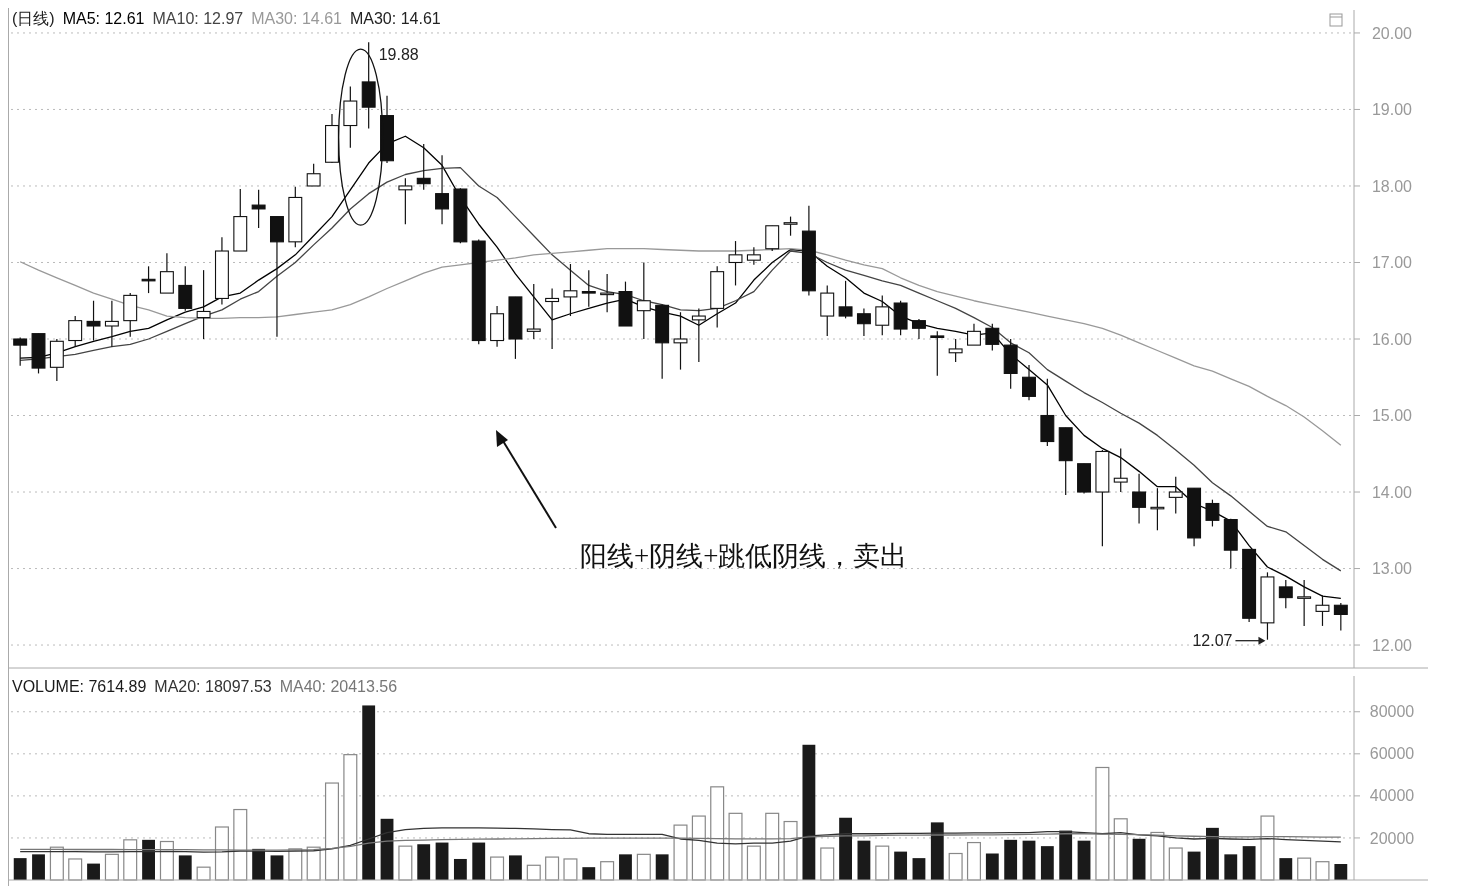  Describe the element at coordinates (213, 686) in the screenshot. I see `text: MA20: 18097.53` at that location.